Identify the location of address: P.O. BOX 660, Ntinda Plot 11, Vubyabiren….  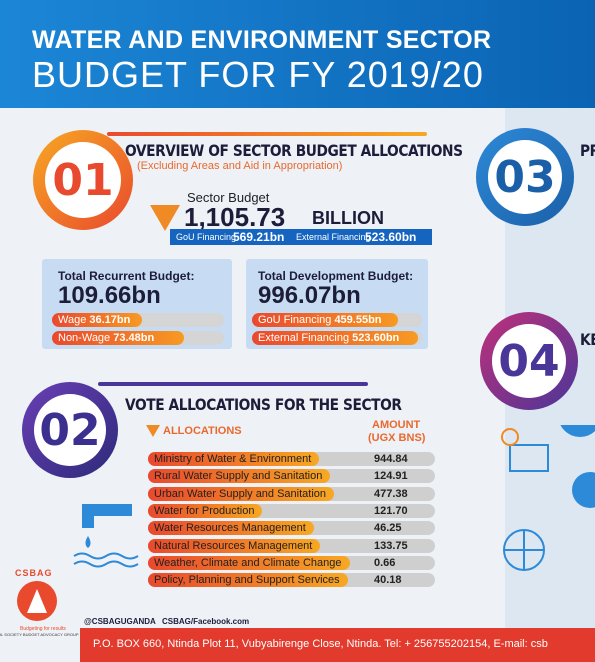
(320, 644).